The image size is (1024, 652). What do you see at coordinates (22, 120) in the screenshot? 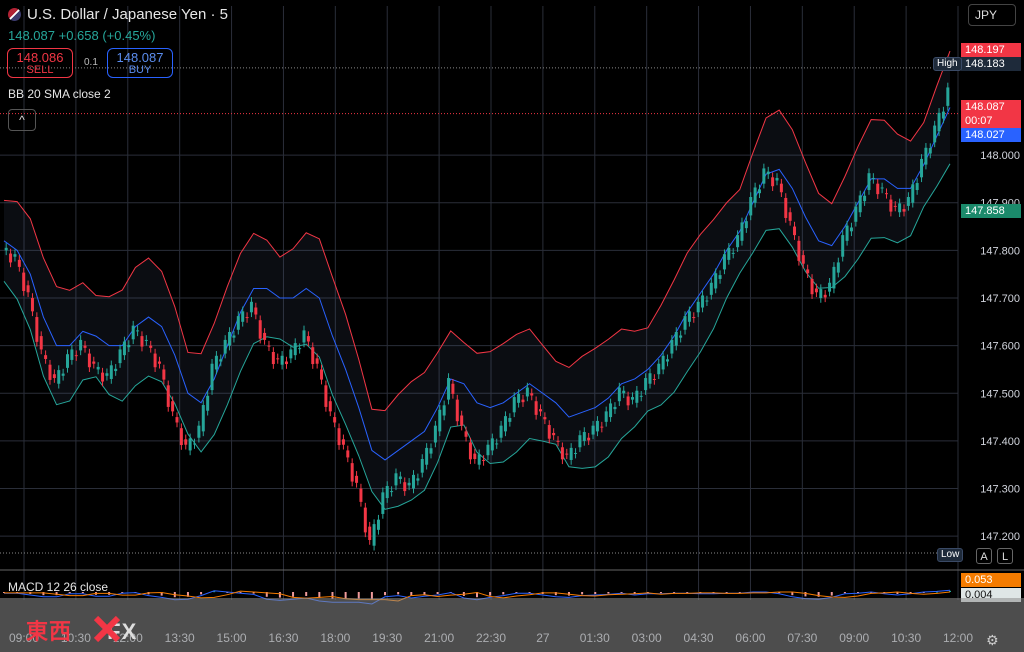
I see `collapse-button: ^` at bounding box center [22, 120].